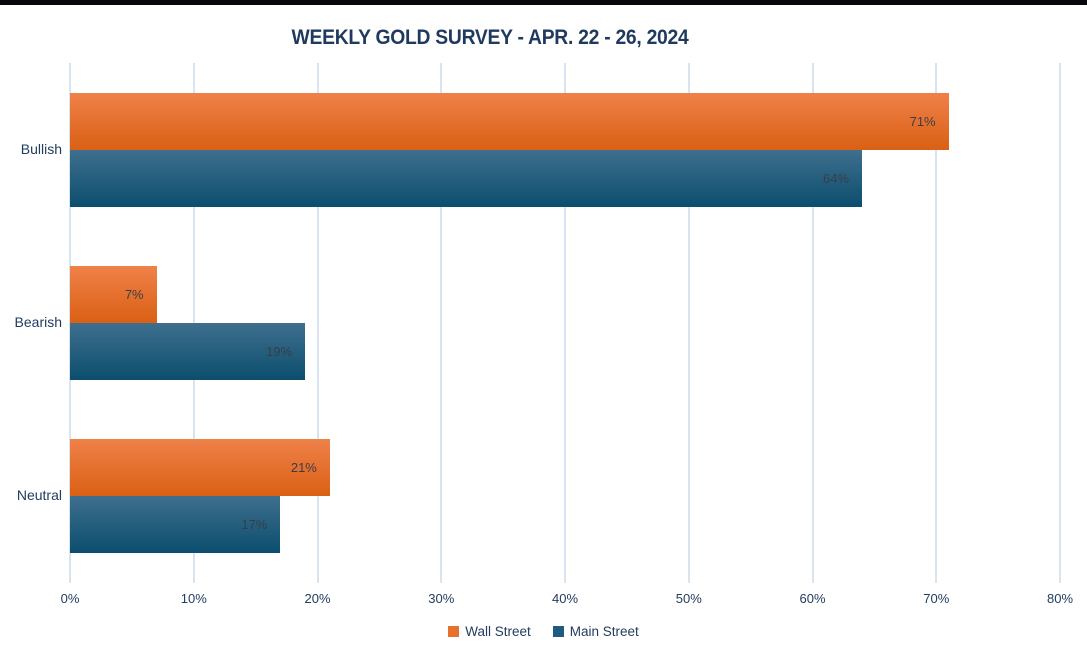 The image size is (1087, 652). I want to click on x-axis-tick-label: 80%, so click(1060, 598).